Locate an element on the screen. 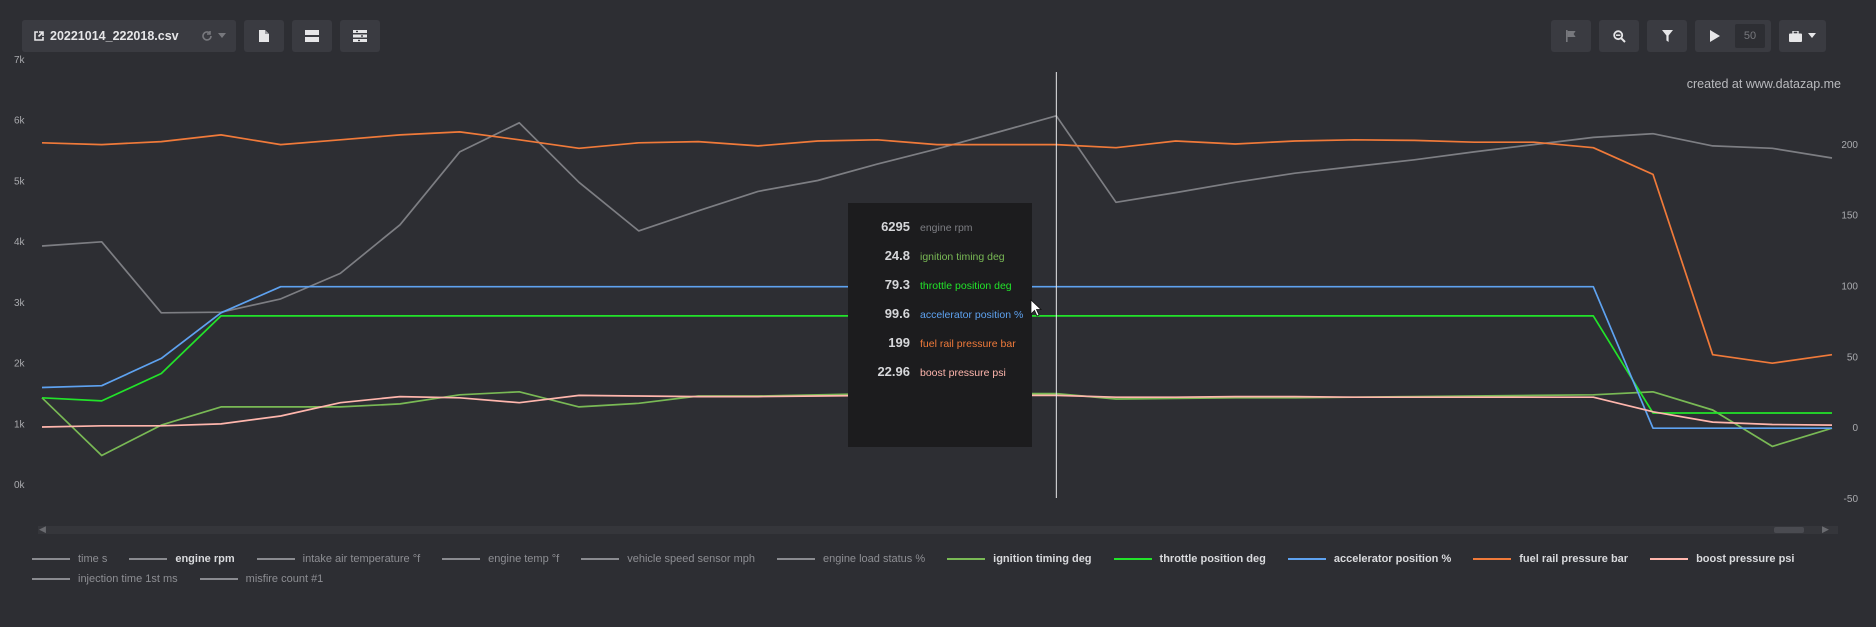 Image resolution: width=1876 pixels, height=627 pixels. right-tick-label: 50 is located at coordinates (1853, 357).